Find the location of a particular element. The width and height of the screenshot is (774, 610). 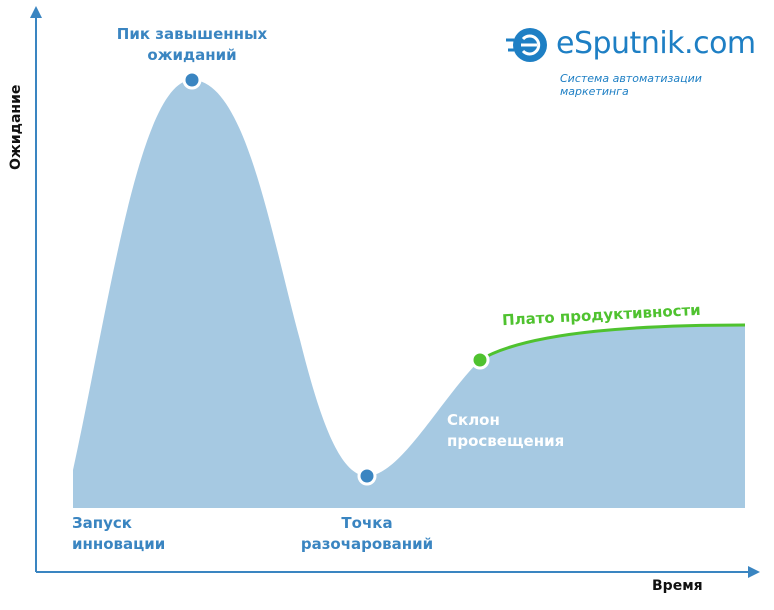

logo-name: eSputnik.com is located at coordinates (656, 43).